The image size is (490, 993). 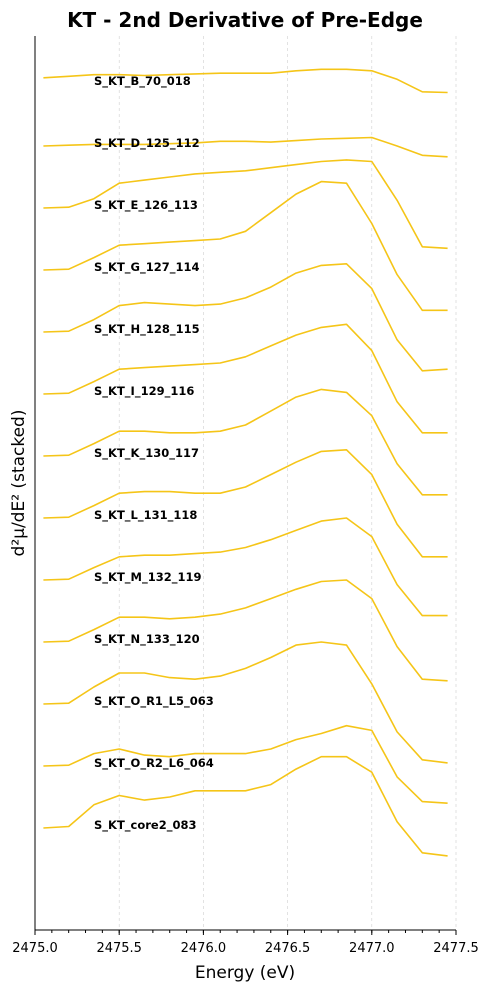 I want to click on chart-title: KT - 2nd Derivative of Pre-Edge, so click(x=245, y=20).